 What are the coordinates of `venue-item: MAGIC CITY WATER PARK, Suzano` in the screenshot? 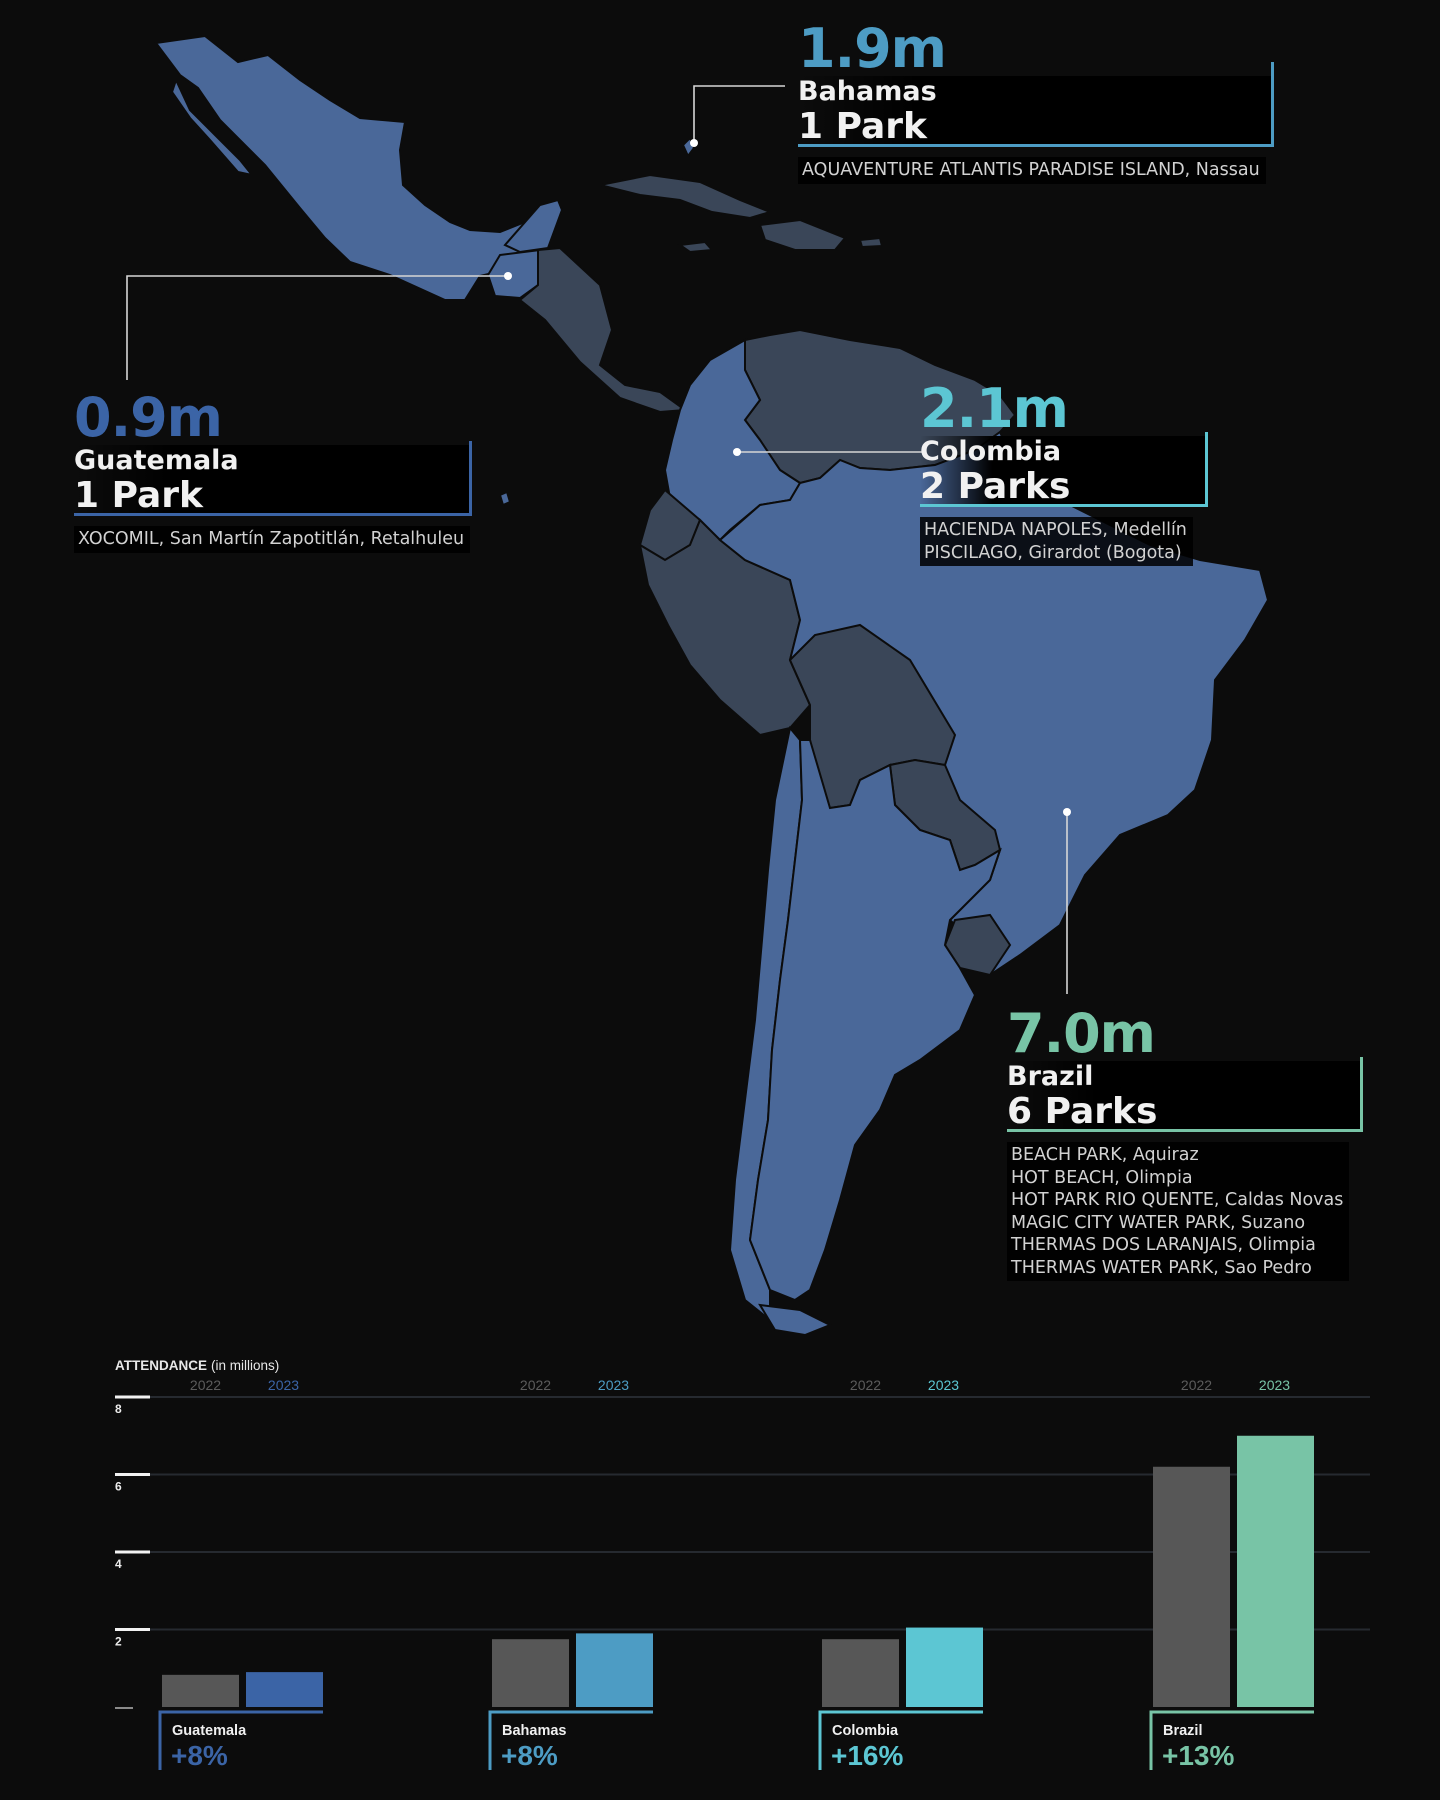 It's located at (1158, 1222).